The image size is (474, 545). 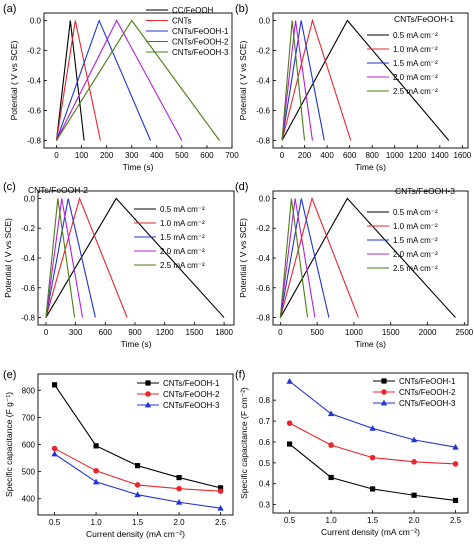 I want to click on y-tick-label: 400, so click(x=29, y=499).